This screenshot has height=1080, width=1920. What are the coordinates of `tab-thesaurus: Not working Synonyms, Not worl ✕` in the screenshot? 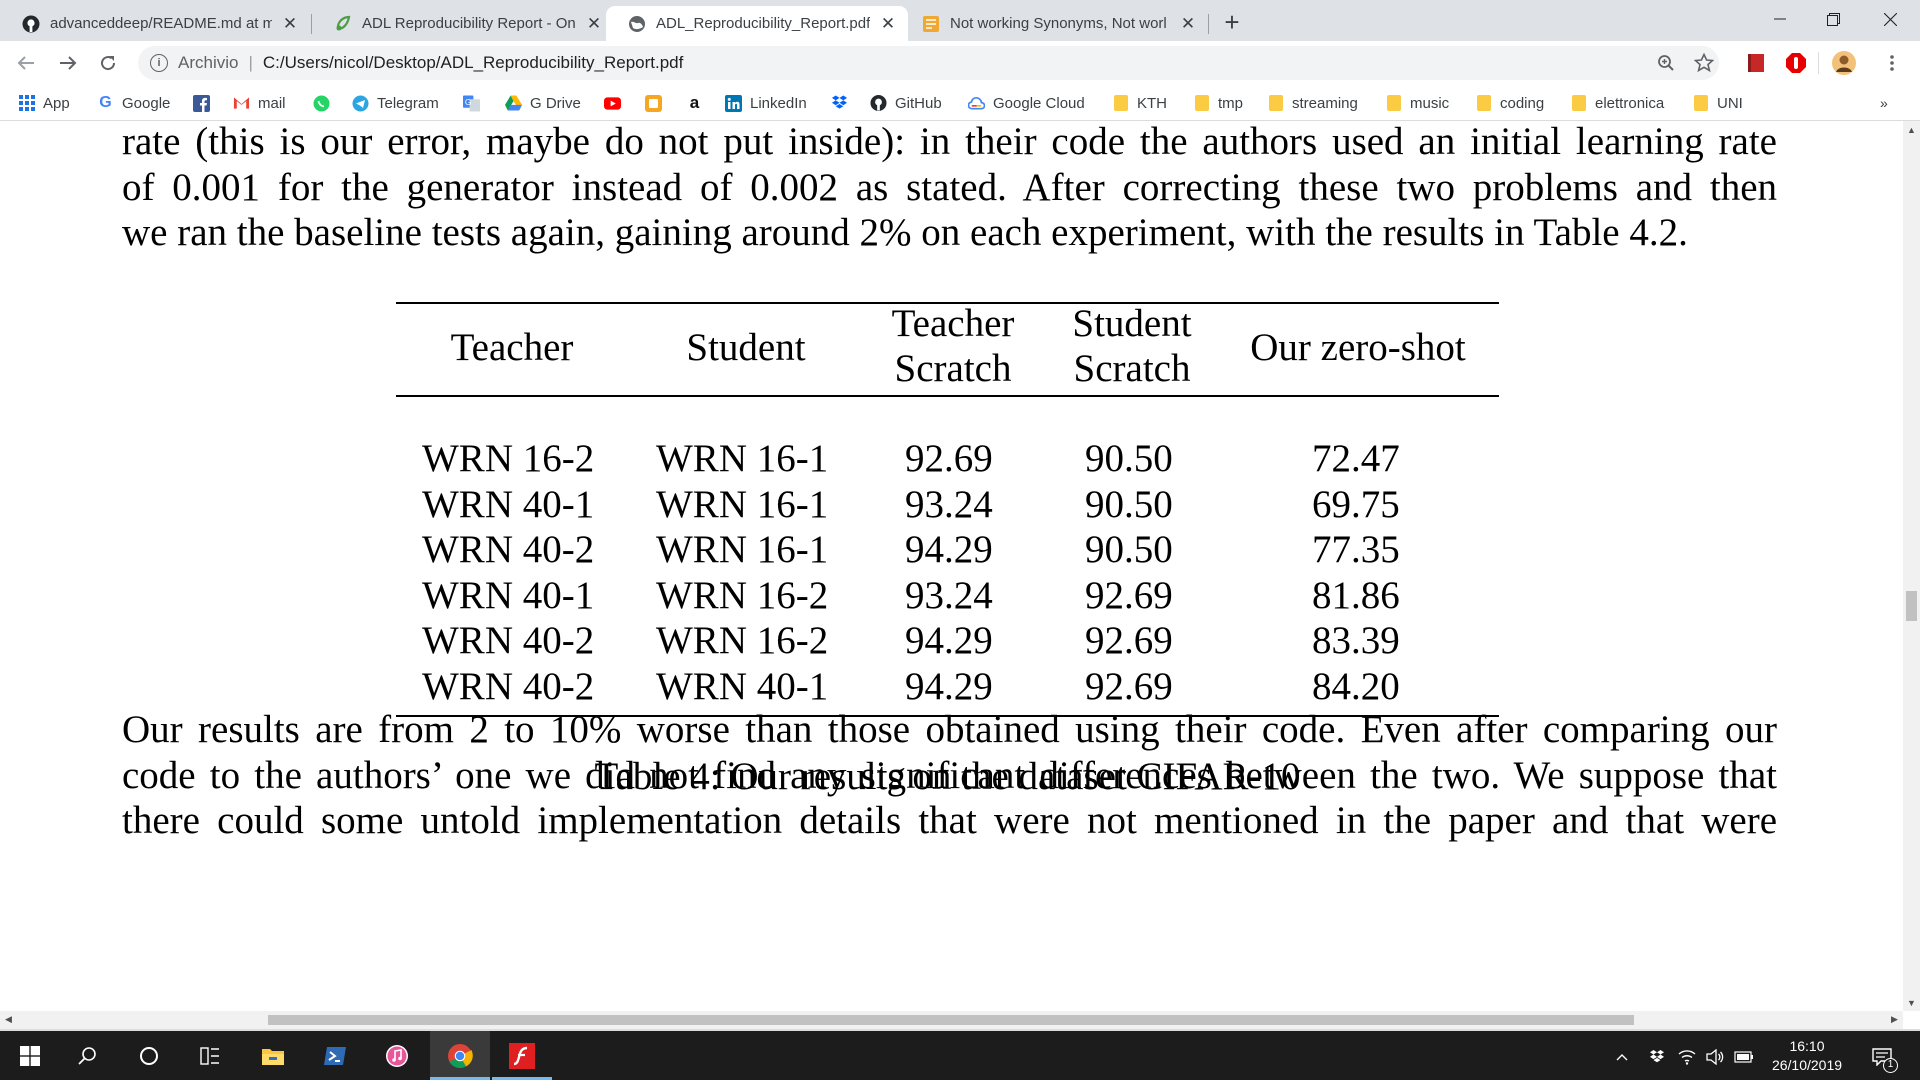 It's located at (1054, 23).